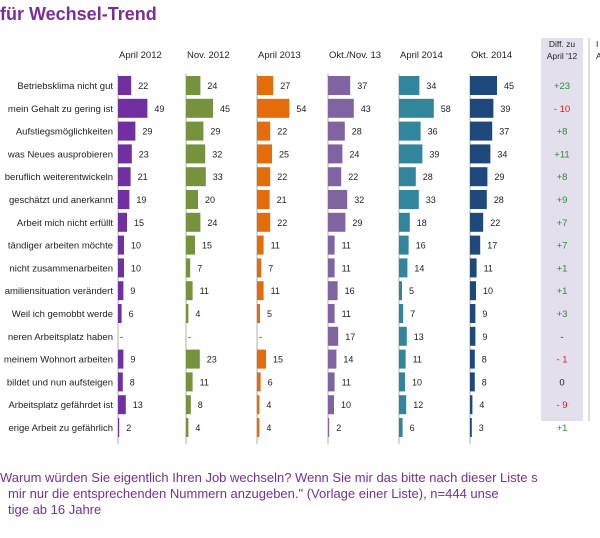  Describe the element at coordinates (275, 246) in the screenshot. I see `data-label-2-7: 11` at that location.